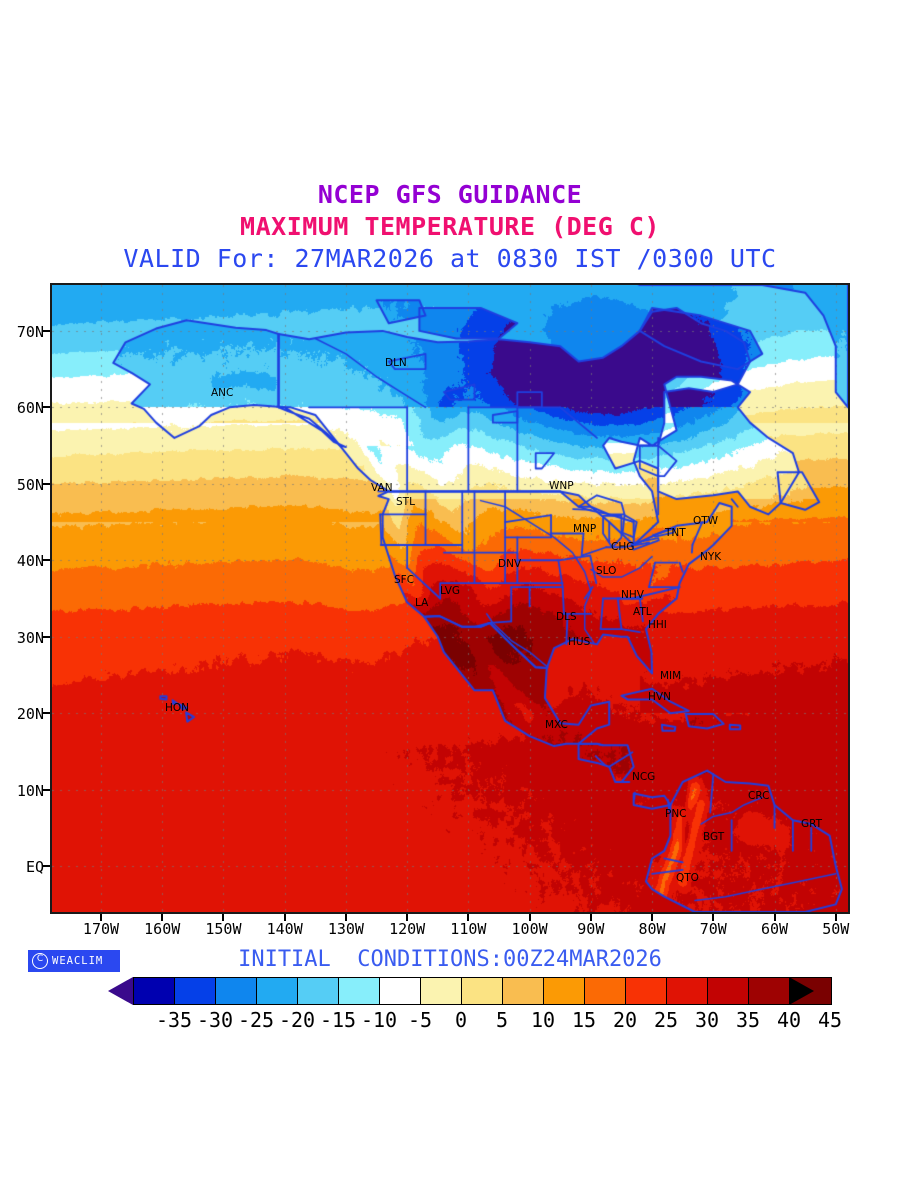 This screenshot has width=900, height=1200. I want to click on colorbar-tick-label: -35, so click(174, 1020).